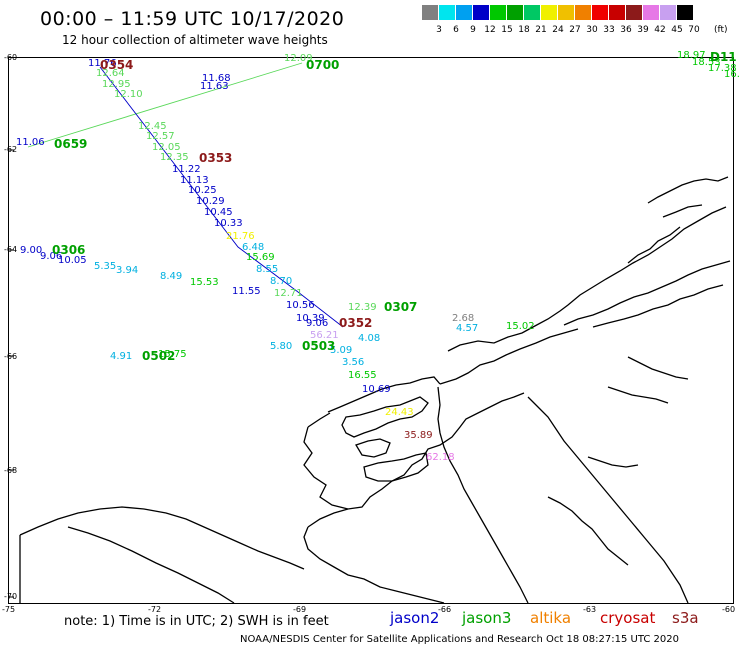 The image size is (740, 650). What do you see at coordinates (172, 354) in the screenshot?
I see `swh-label: 15.75` at bounding box center [172, 354].